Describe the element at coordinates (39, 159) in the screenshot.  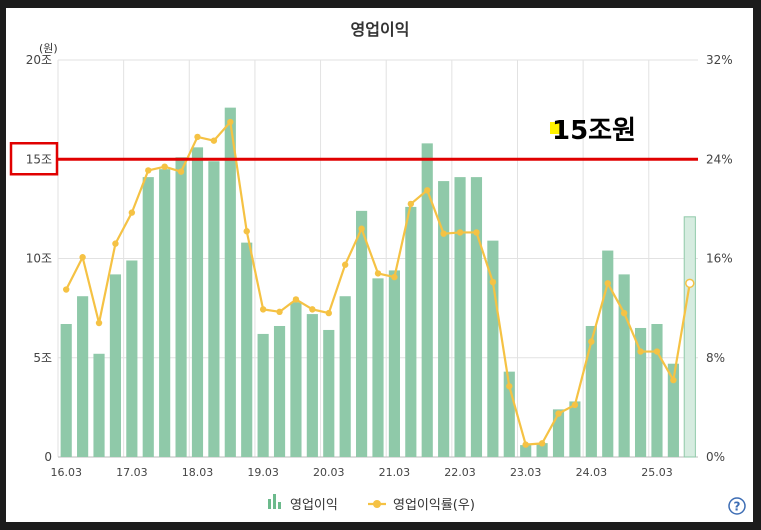
I see `y-left-tick-label: 15조` at that location.